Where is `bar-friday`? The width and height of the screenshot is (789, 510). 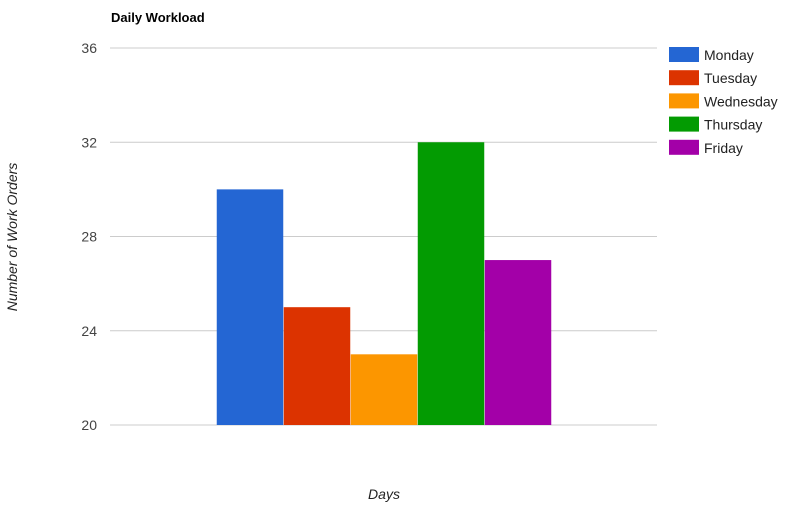
bar-friday is located at coordinates (518, 342).